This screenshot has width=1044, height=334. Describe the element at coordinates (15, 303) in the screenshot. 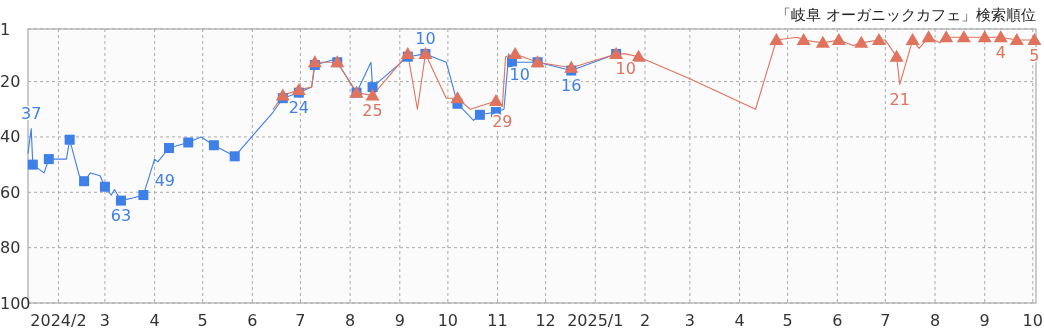

I see `ytick: 100` at that location.